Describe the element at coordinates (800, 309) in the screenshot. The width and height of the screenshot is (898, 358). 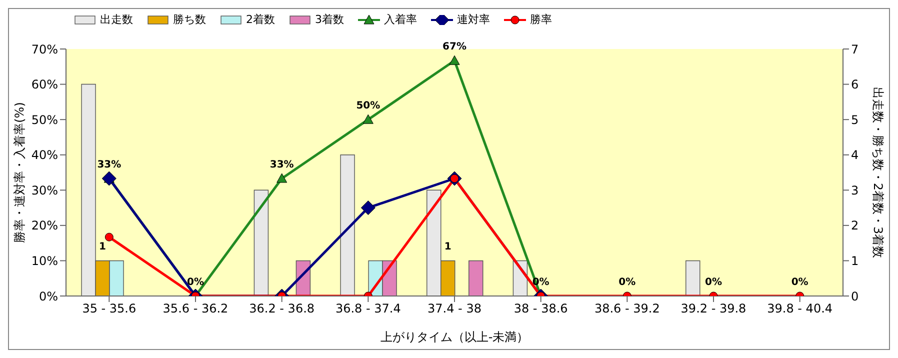
I see `x-tick-label: 39.8 - 40.4` at that location.